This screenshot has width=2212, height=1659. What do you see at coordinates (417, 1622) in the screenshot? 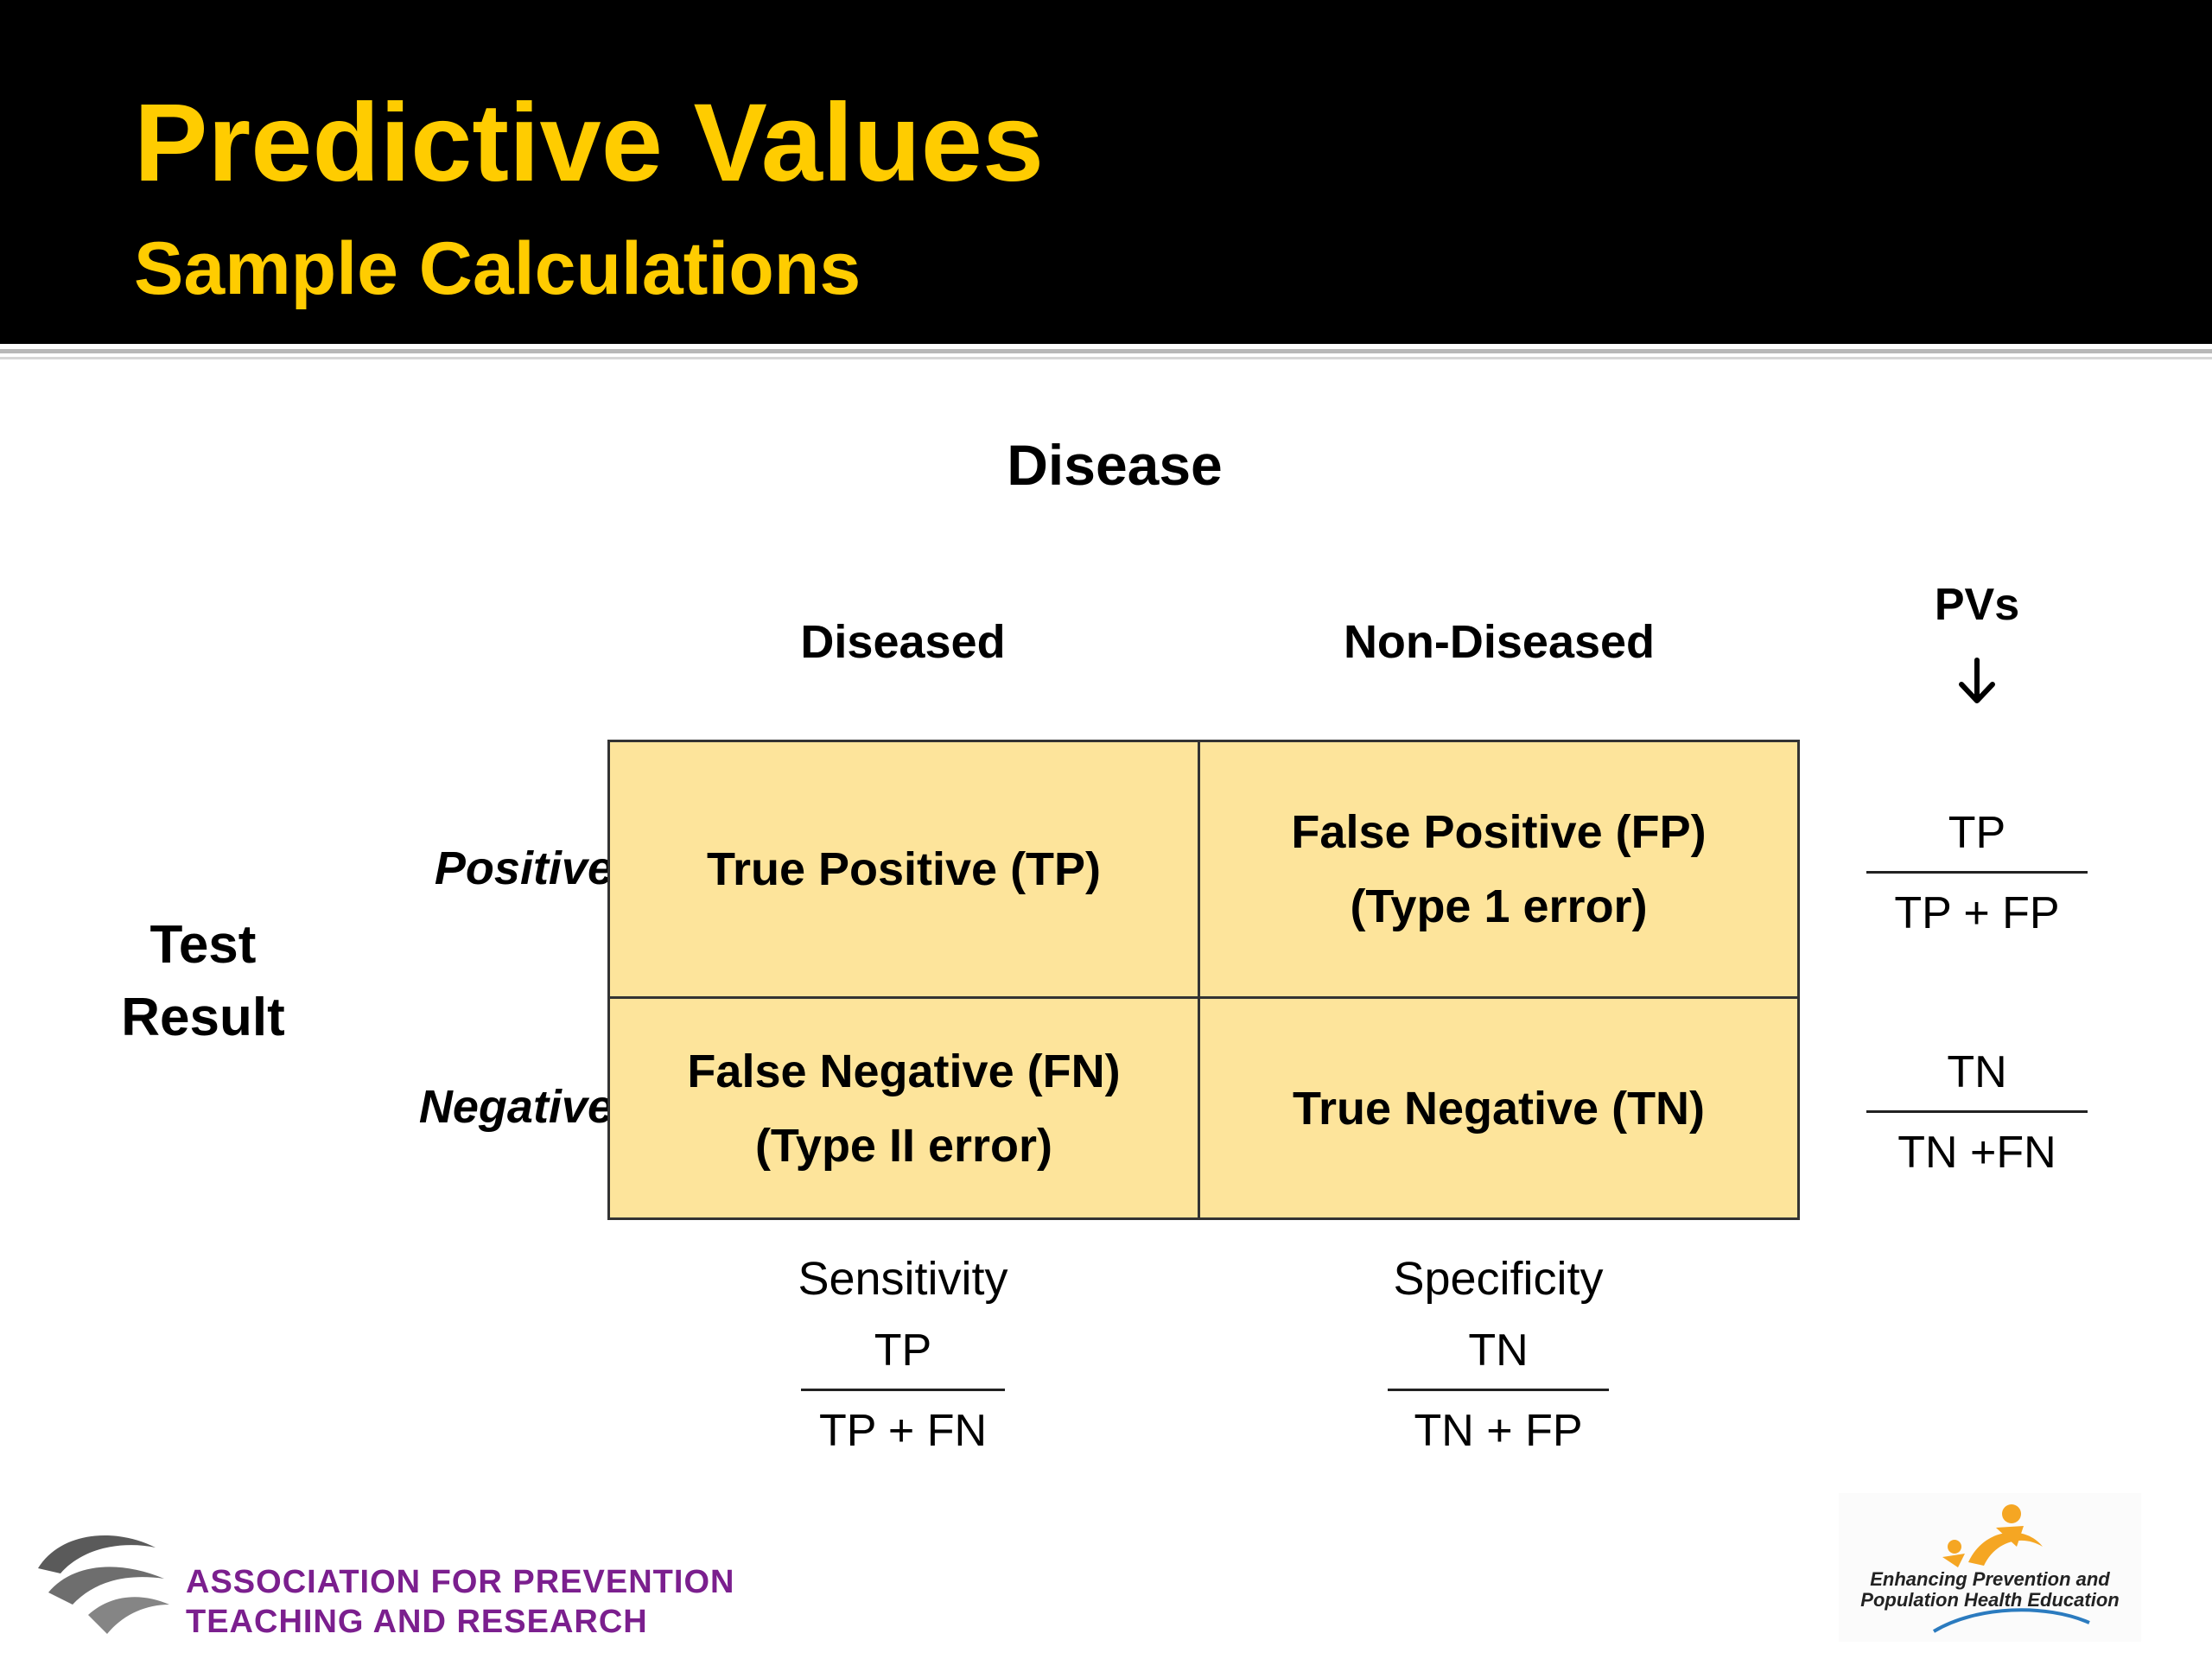
I see `organization-name-line2: TEACHING AND RESEARCH` at bounding box center [417, 1622].